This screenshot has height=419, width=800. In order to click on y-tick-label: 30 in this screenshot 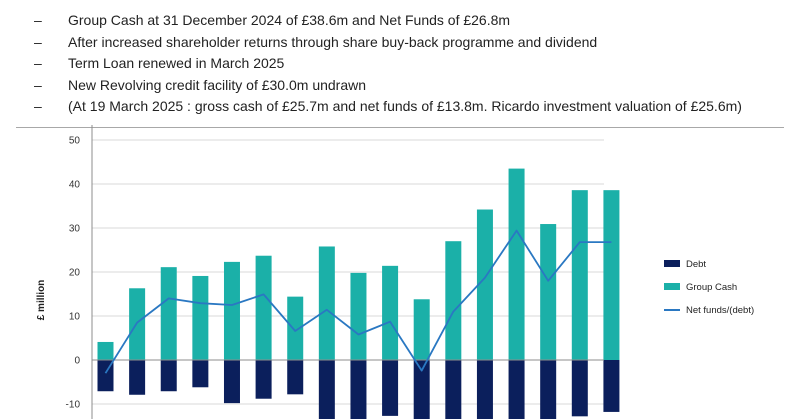, I will do `click(75, 229)`.